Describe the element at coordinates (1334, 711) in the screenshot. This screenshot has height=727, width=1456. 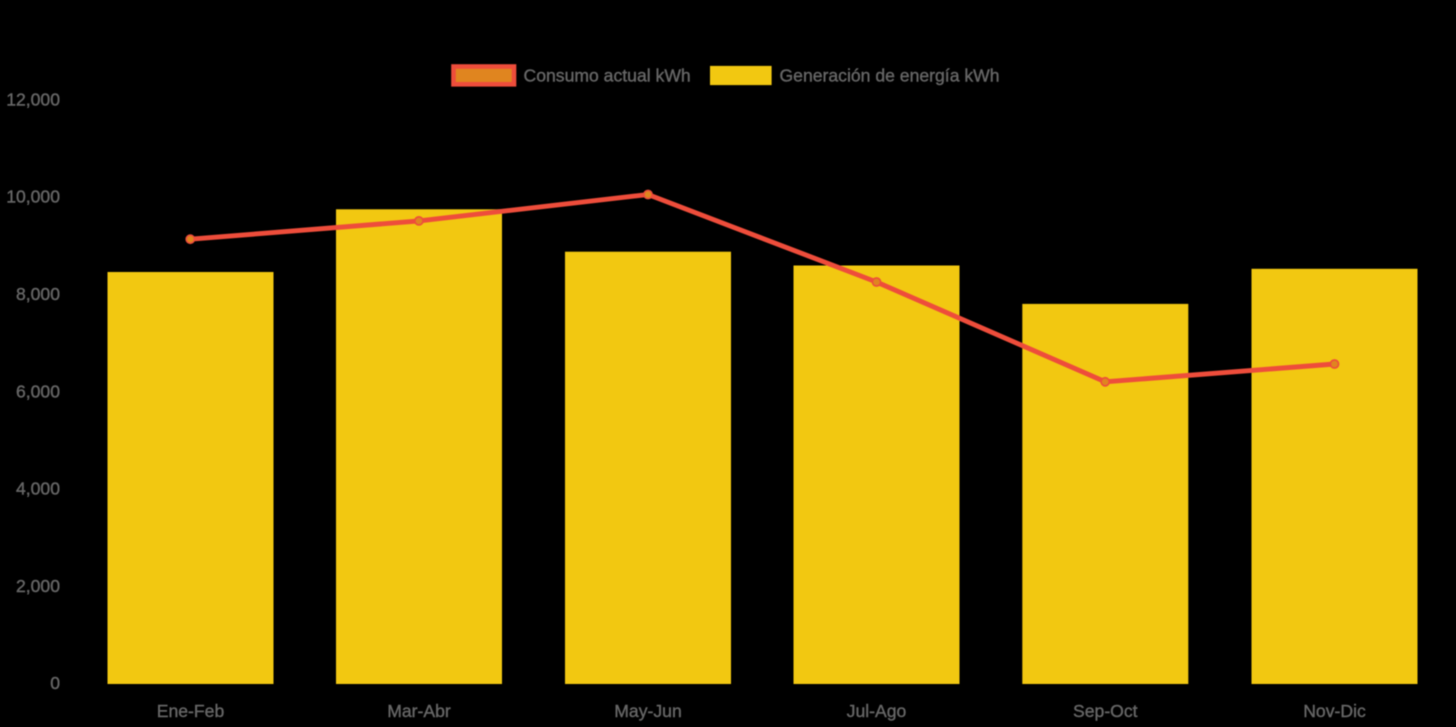
I see `svg-text: Nov-Dic` at that location.